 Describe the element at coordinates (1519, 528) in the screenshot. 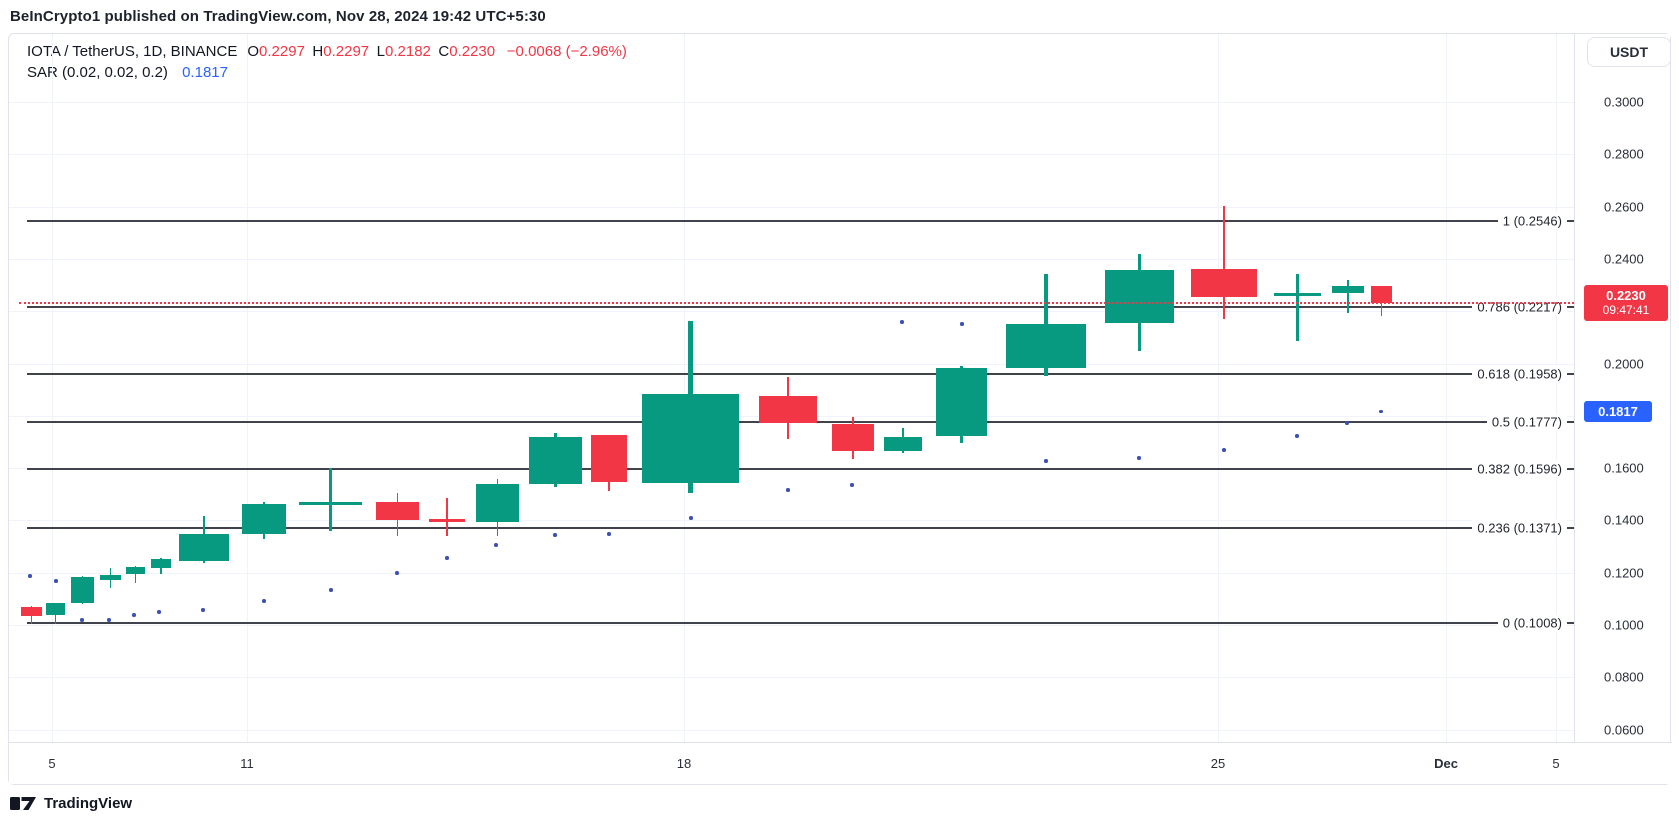

I see `fib-level-label: 0.236 (0.1371)` at that location.